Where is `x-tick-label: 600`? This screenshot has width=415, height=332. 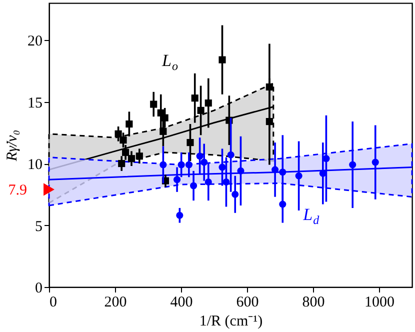 x-tick-label: 600 is located at coordinates (247, 302).